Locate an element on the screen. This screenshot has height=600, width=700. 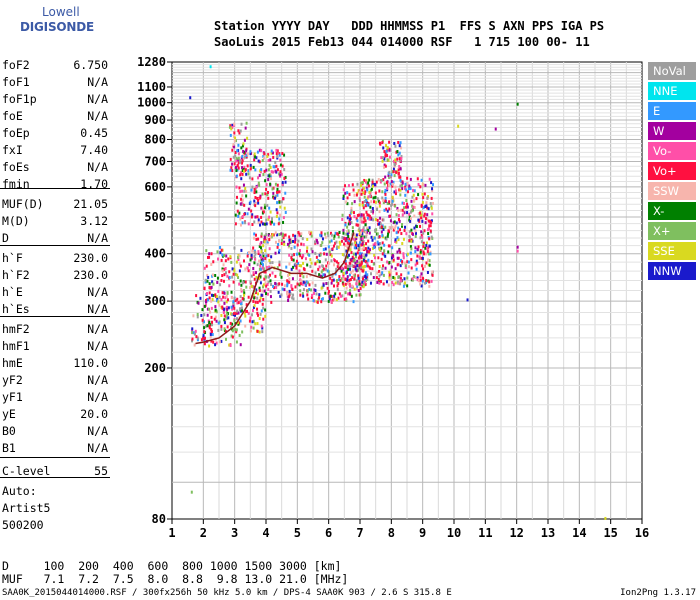
x-tick-label: 9 is located at coordinates (422, 533).